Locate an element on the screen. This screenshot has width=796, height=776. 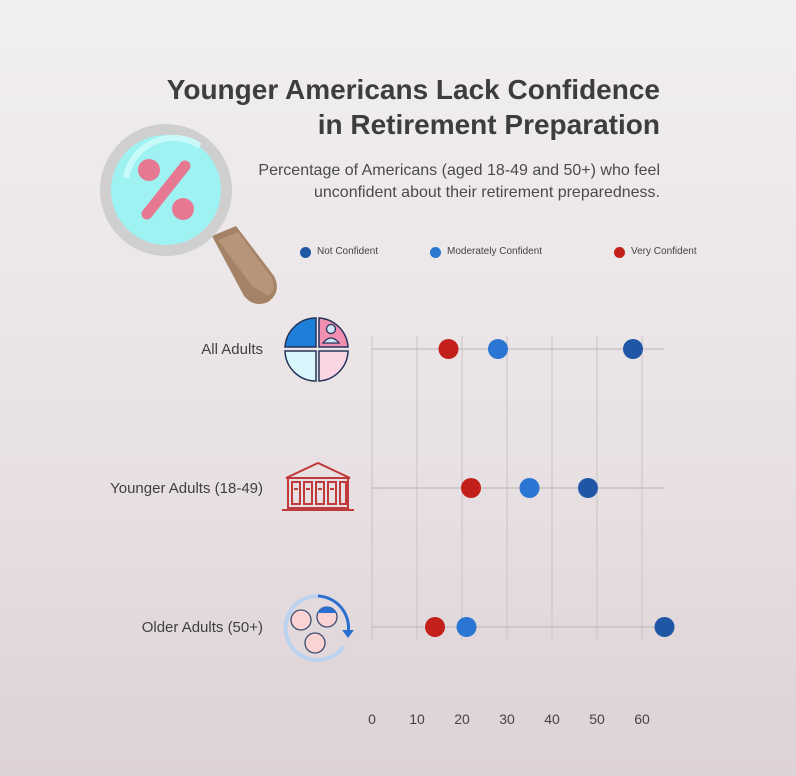
x-axis-ticks: 0 10 20 30 40 50 60 is located at coordinates (509, 719).